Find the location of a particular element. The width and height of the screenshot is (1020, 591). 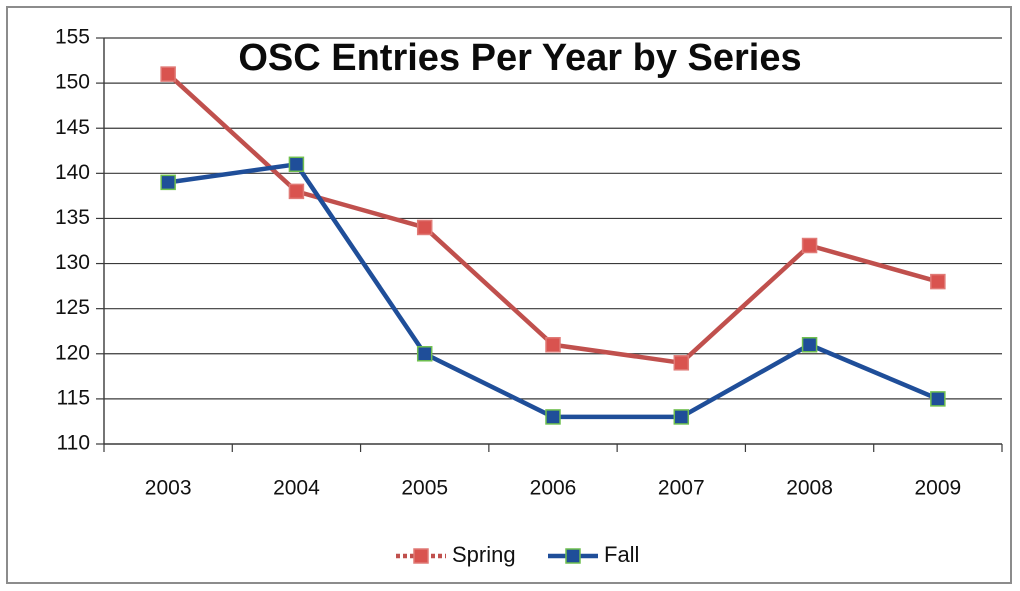

legend-label: Spring is located at coordinates (484, 554).